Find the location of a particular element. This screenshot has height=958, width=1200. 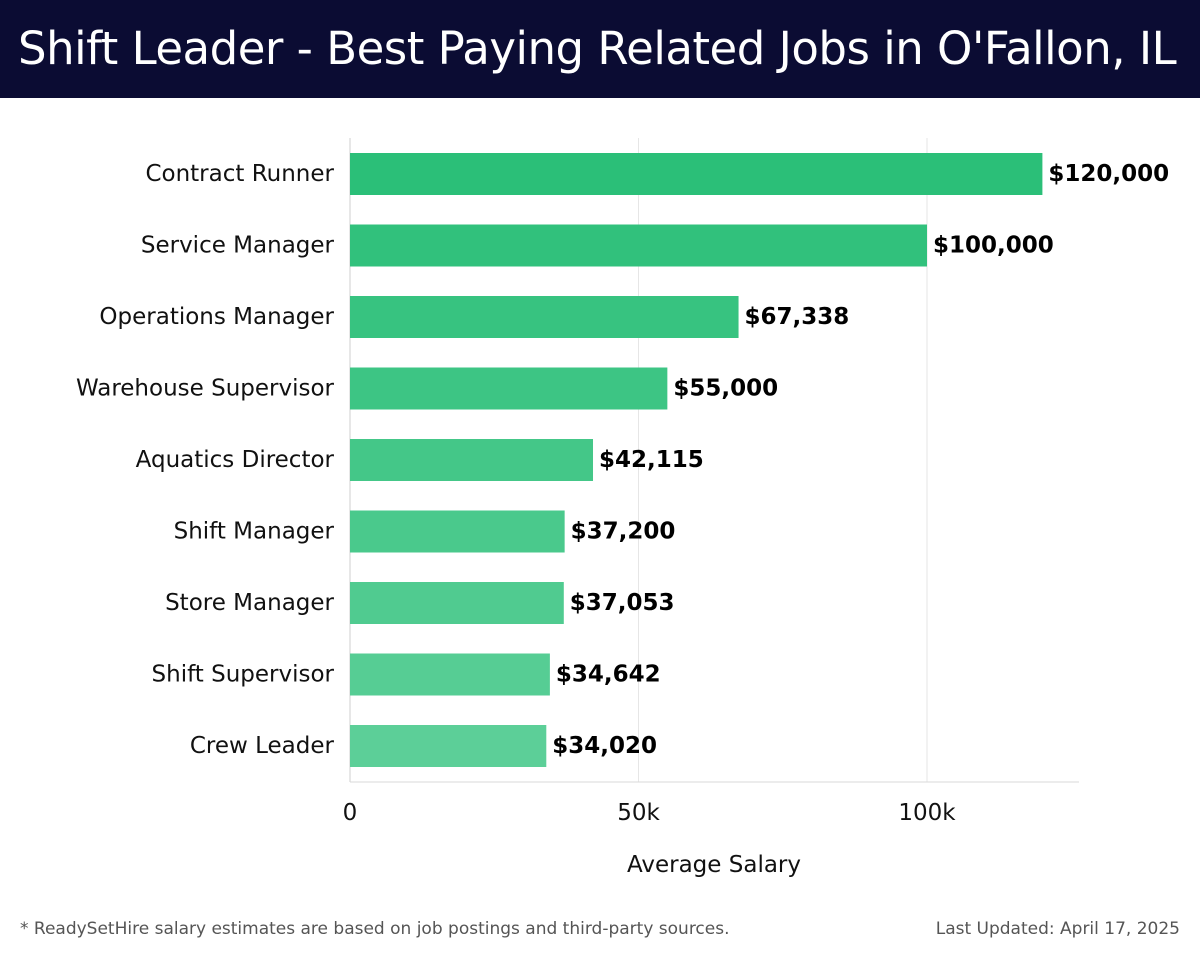

value-label: $42,115 is located at coordinates (651, 460).